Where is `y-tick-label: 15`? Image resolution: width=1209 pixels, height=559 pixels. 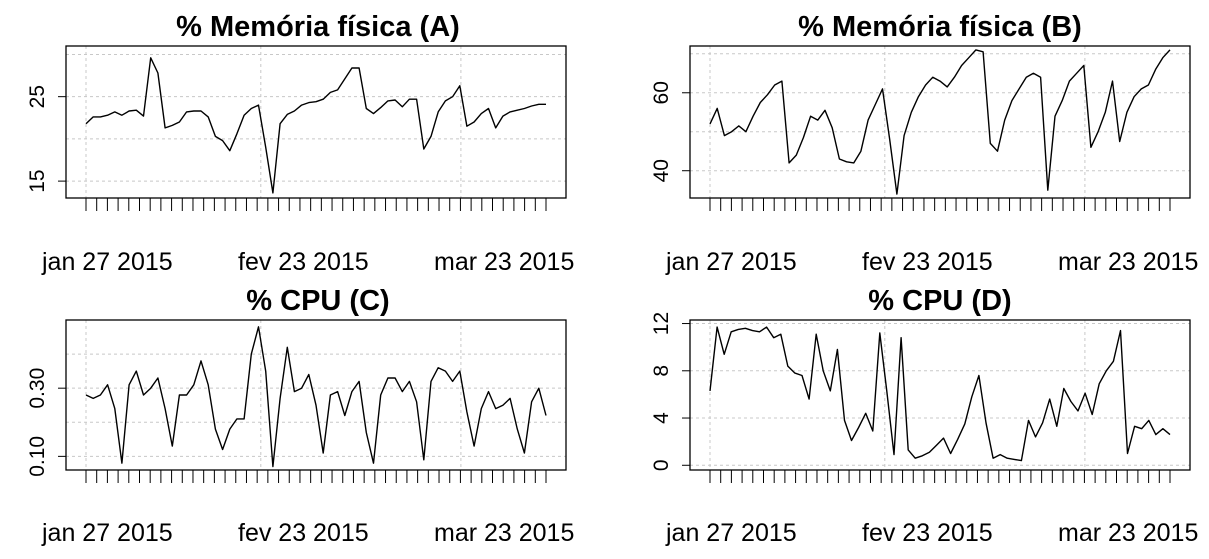 y-tick-label: 15 is located at coordinates (37, 180).